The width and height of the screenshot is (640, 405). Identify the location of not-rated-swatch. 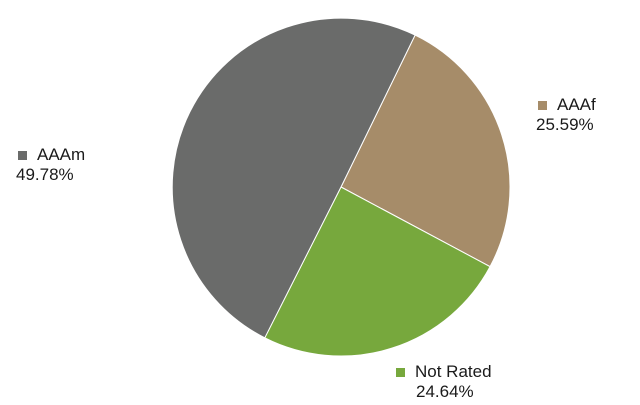
(400, 372).